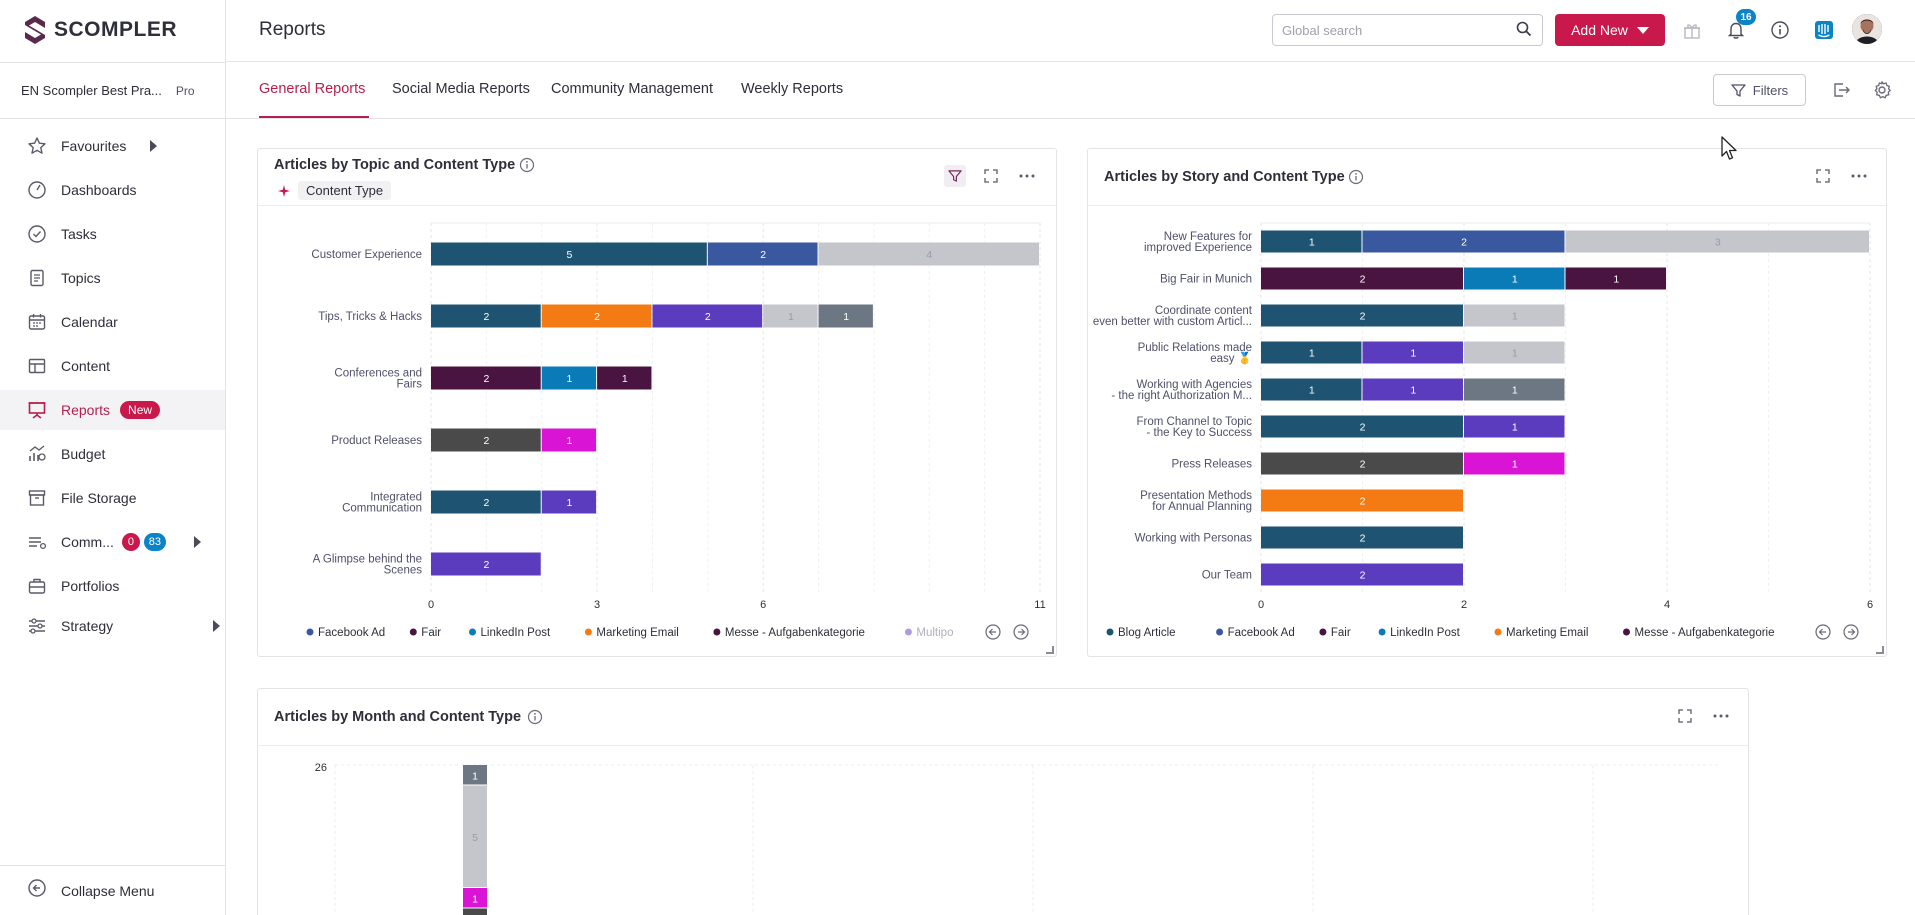  What do you see at coordinates (792, 89) in the screenshot?
I see `tab-weekly-reports: Weekly Reports` at bounding box center [792, 89].